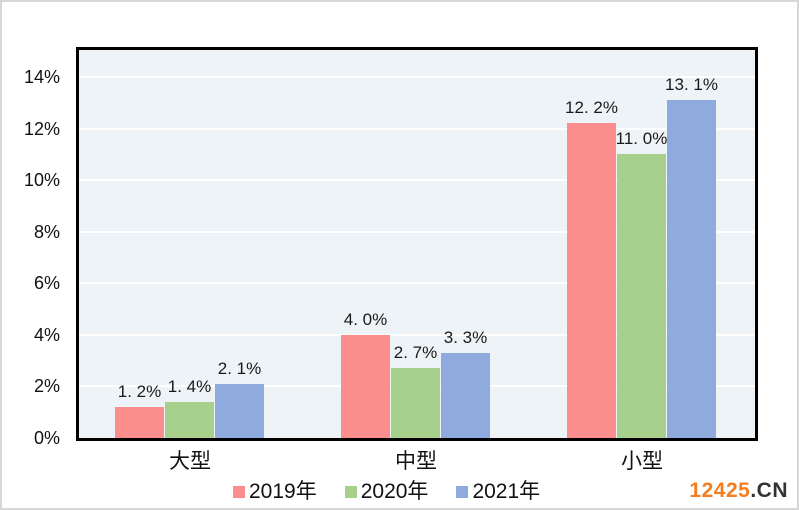  What do you see at coordinates (190, 244) in the screenshot?
I see `bar-group: 1. 2% 1. 4% 2. 1%` at bounding box center [190, 244].